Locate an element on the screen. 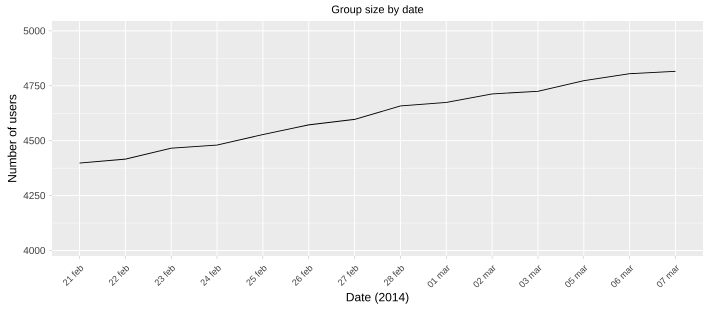 The width and height of the screenshot is (707, 320). x-tick-label: 28 feb is located at coordinates (394, 276).